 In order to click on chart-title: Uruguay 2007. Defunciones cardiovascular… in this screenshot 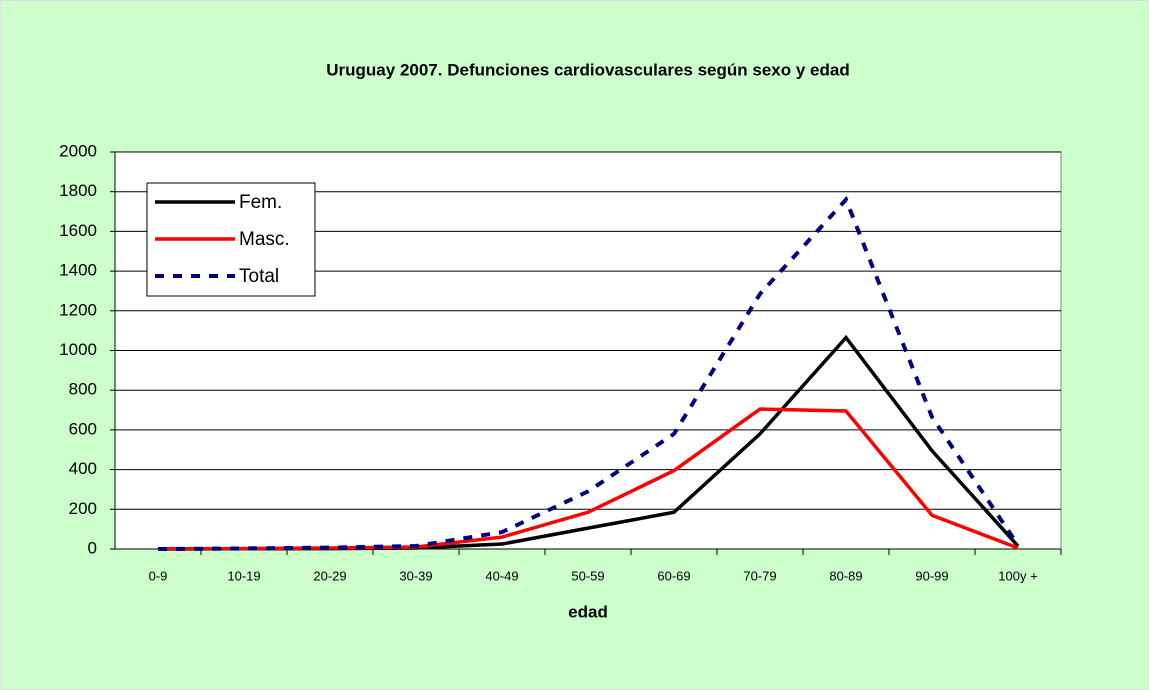, I will do `click(587, 69)`.